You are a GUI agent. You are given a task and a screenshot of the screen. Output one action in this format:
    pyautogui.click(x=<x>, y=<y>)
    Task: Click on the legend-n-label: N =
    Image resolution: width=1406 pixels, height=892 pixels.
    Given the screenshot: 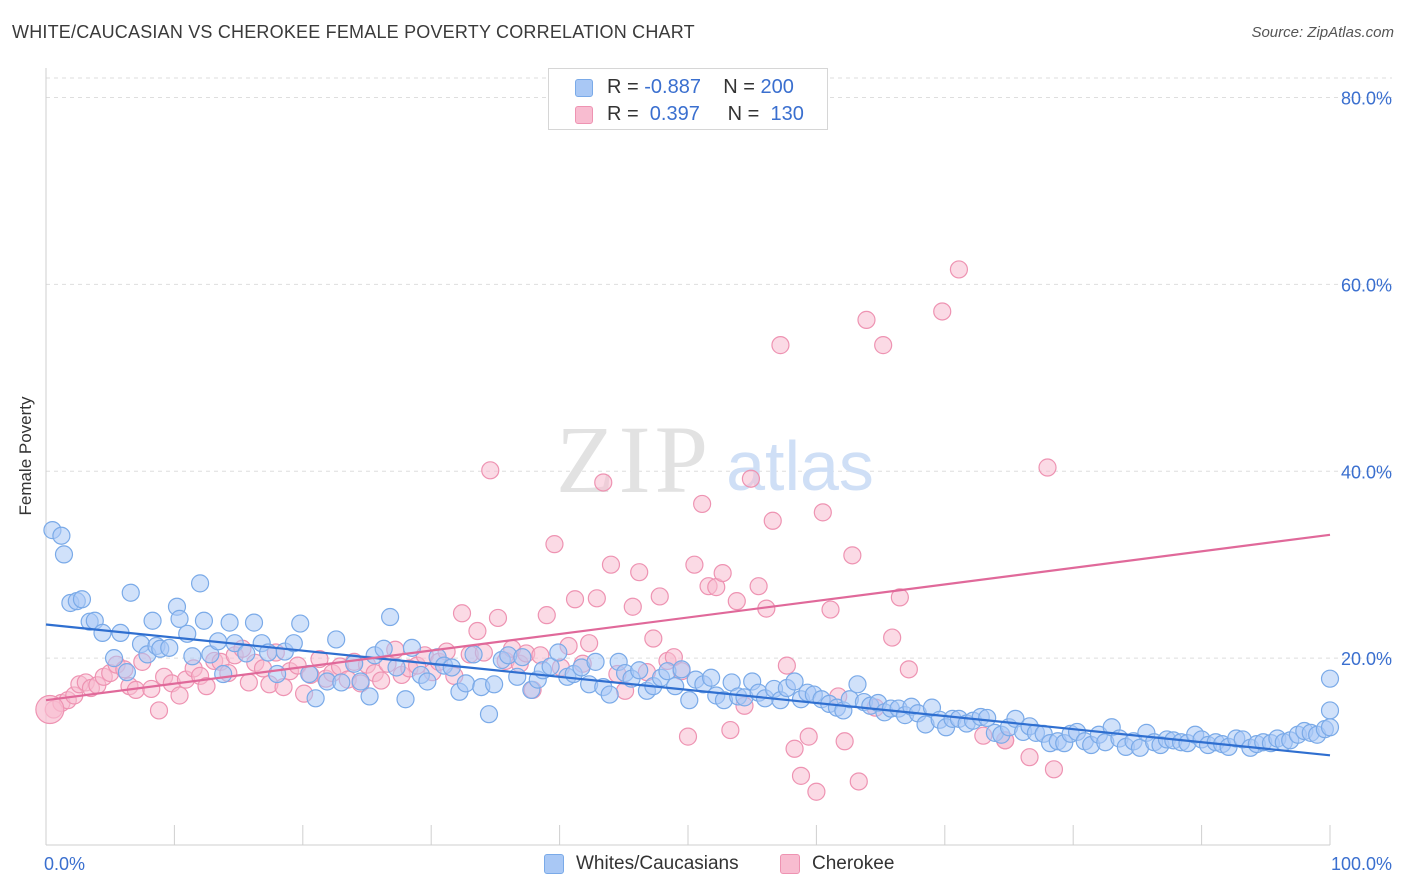 What is the action you would take?
    pyautogui.click(x=746, y=114)
    